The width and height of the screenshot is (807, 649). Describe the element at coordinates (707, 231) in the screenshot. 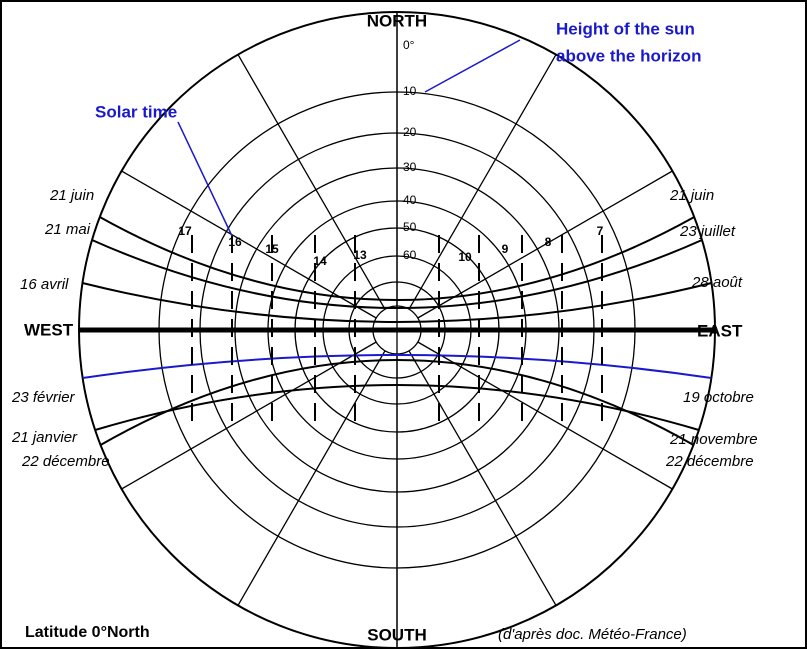

I see `date-label: 23 juillet` at that location.